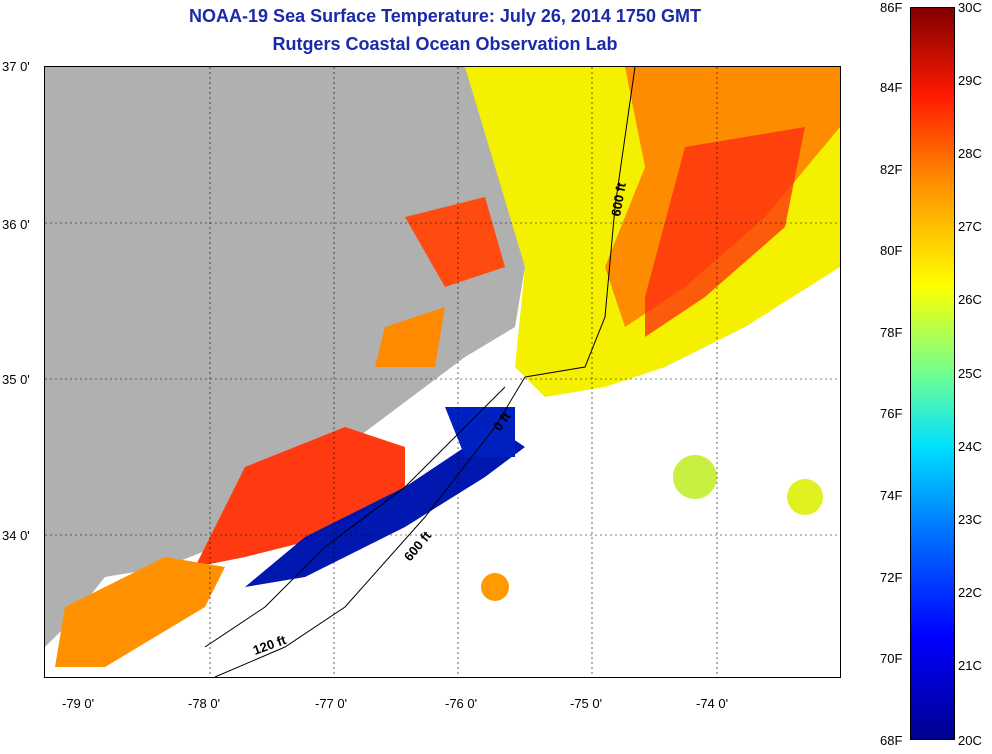 The image size is (992, 754). I want to click on colorbar-c-label: 30C, so click(970, 7).